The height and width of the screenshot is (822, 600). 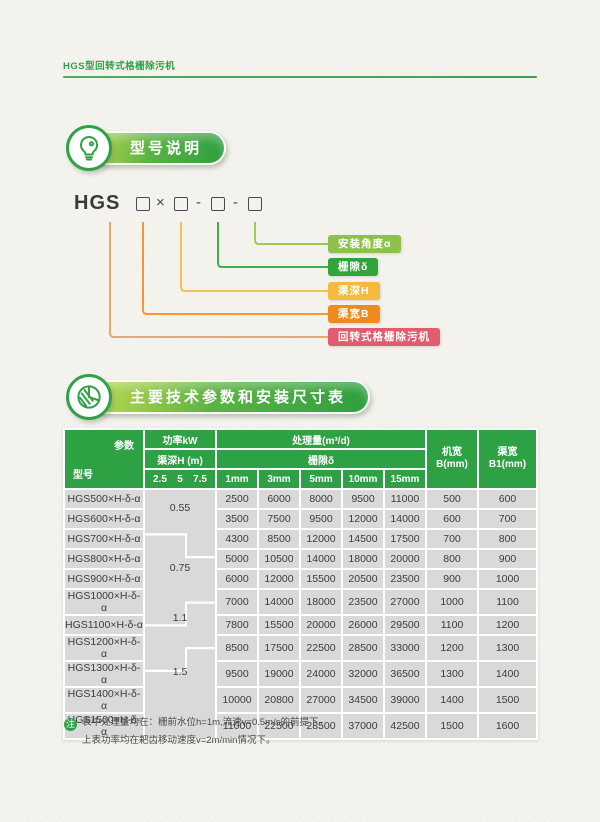 I want to click on badge-circle, so click(x=89, y=148).